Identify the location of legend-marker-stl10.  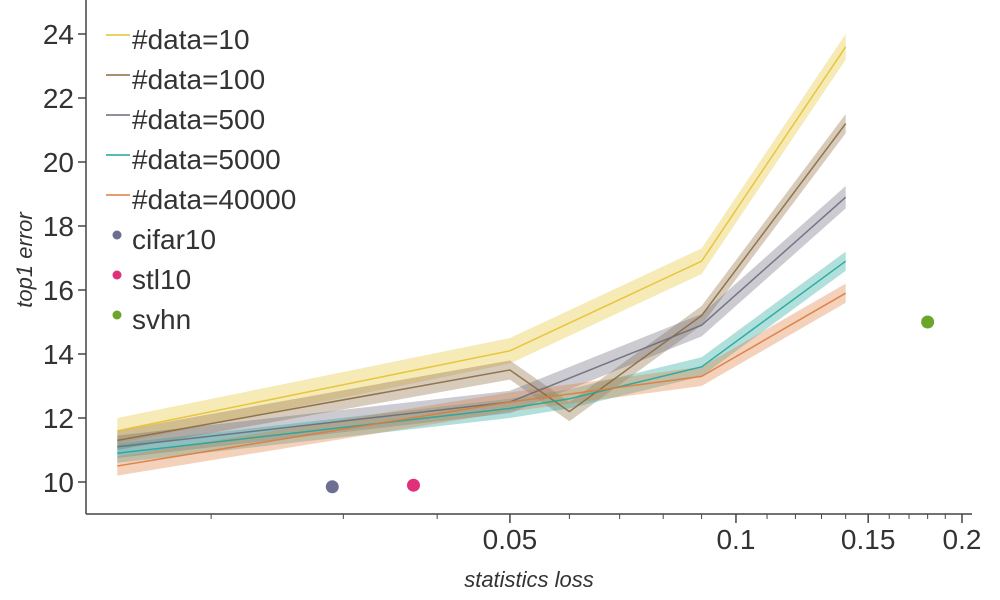
(117, 275).